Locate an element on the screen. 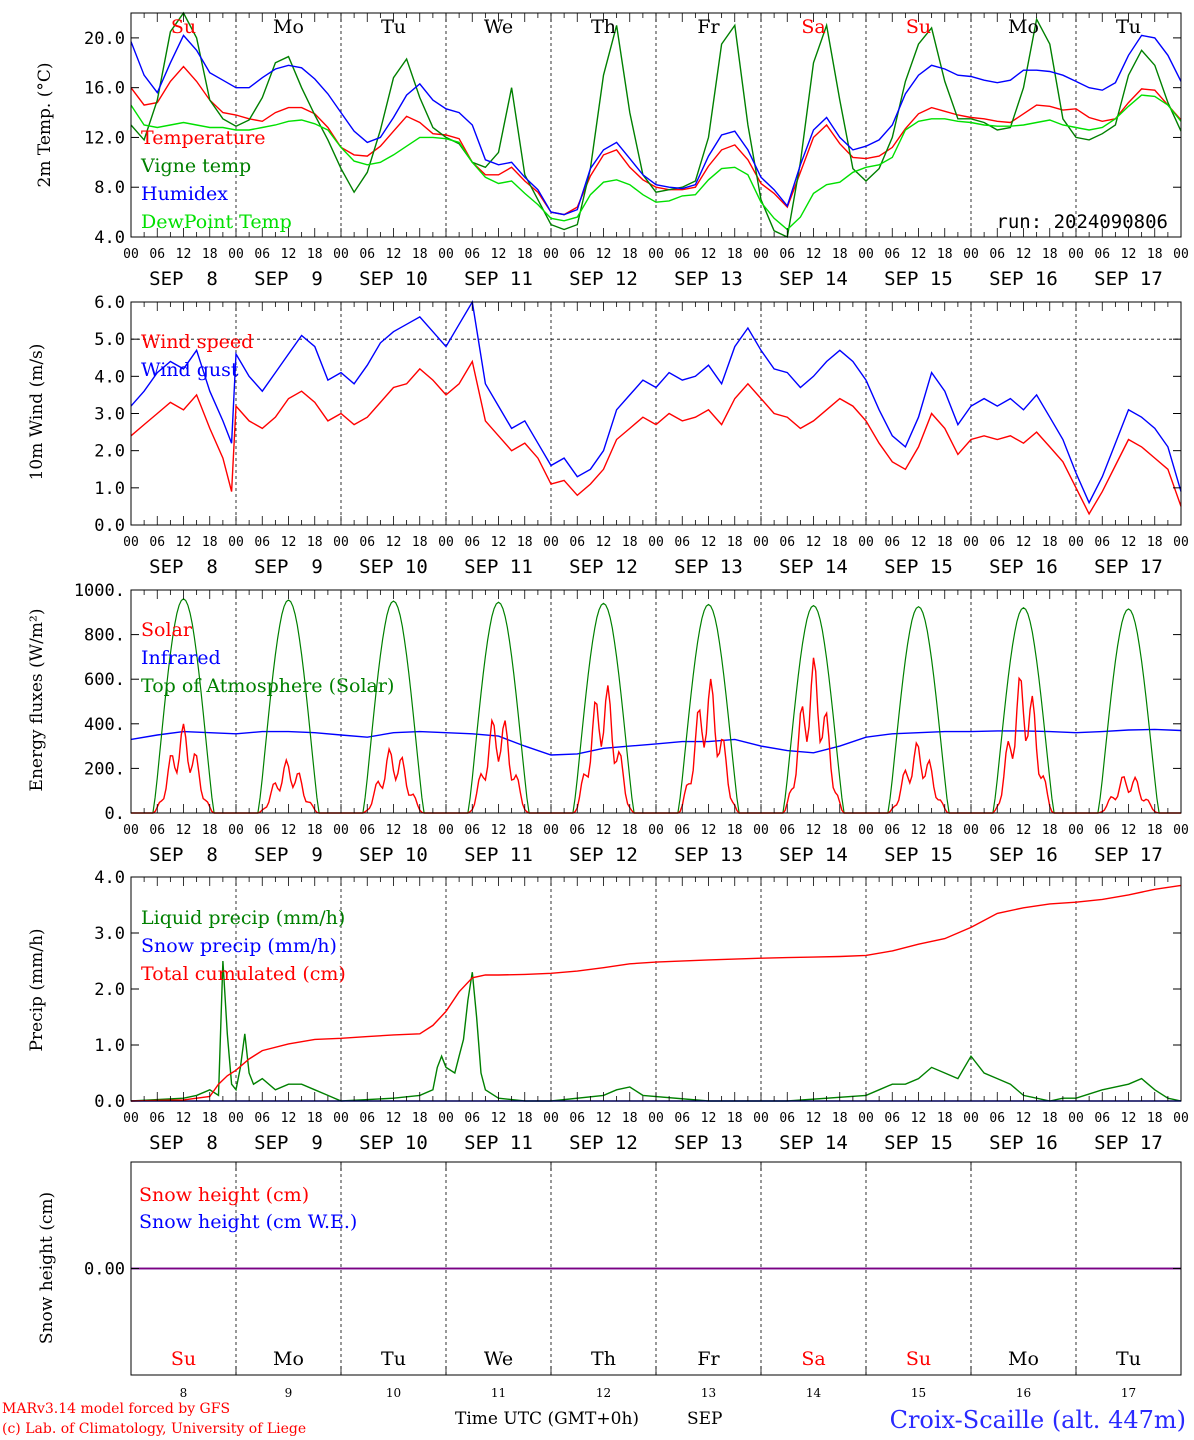 The height and width of the screenshot is (1440, 1194). bottom-day-number: 8 is located at coordinates (184, 1393).